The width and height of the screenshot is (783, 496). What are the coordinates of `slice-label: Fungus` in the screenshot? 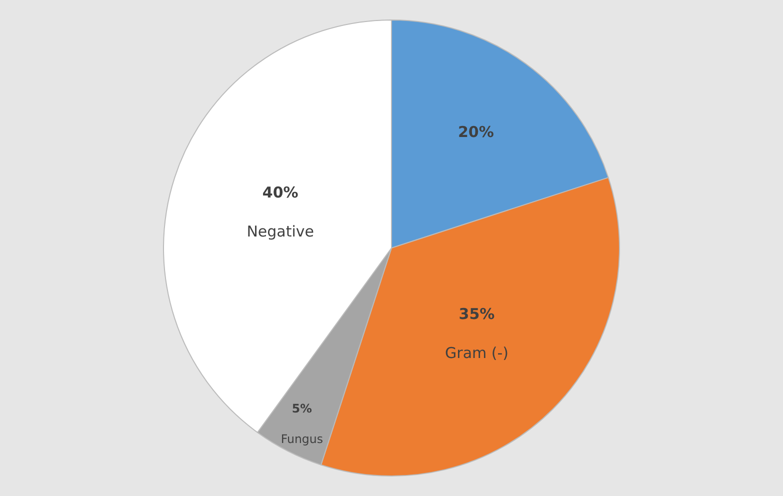 It's located at (301, 439).